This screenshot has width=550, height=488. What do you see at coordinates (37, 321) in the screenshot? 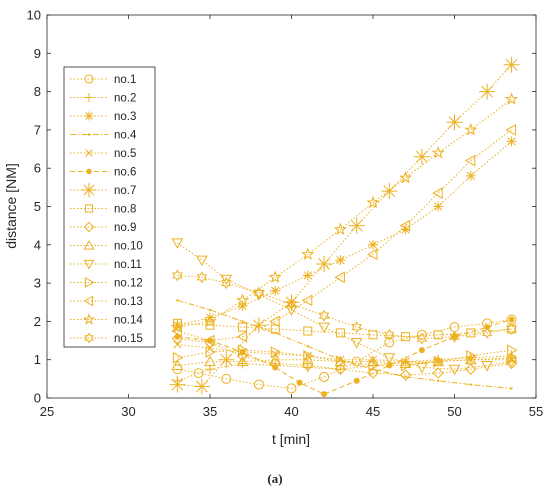
I see `y-tick-label: 2` at bounding box center [37, 321].